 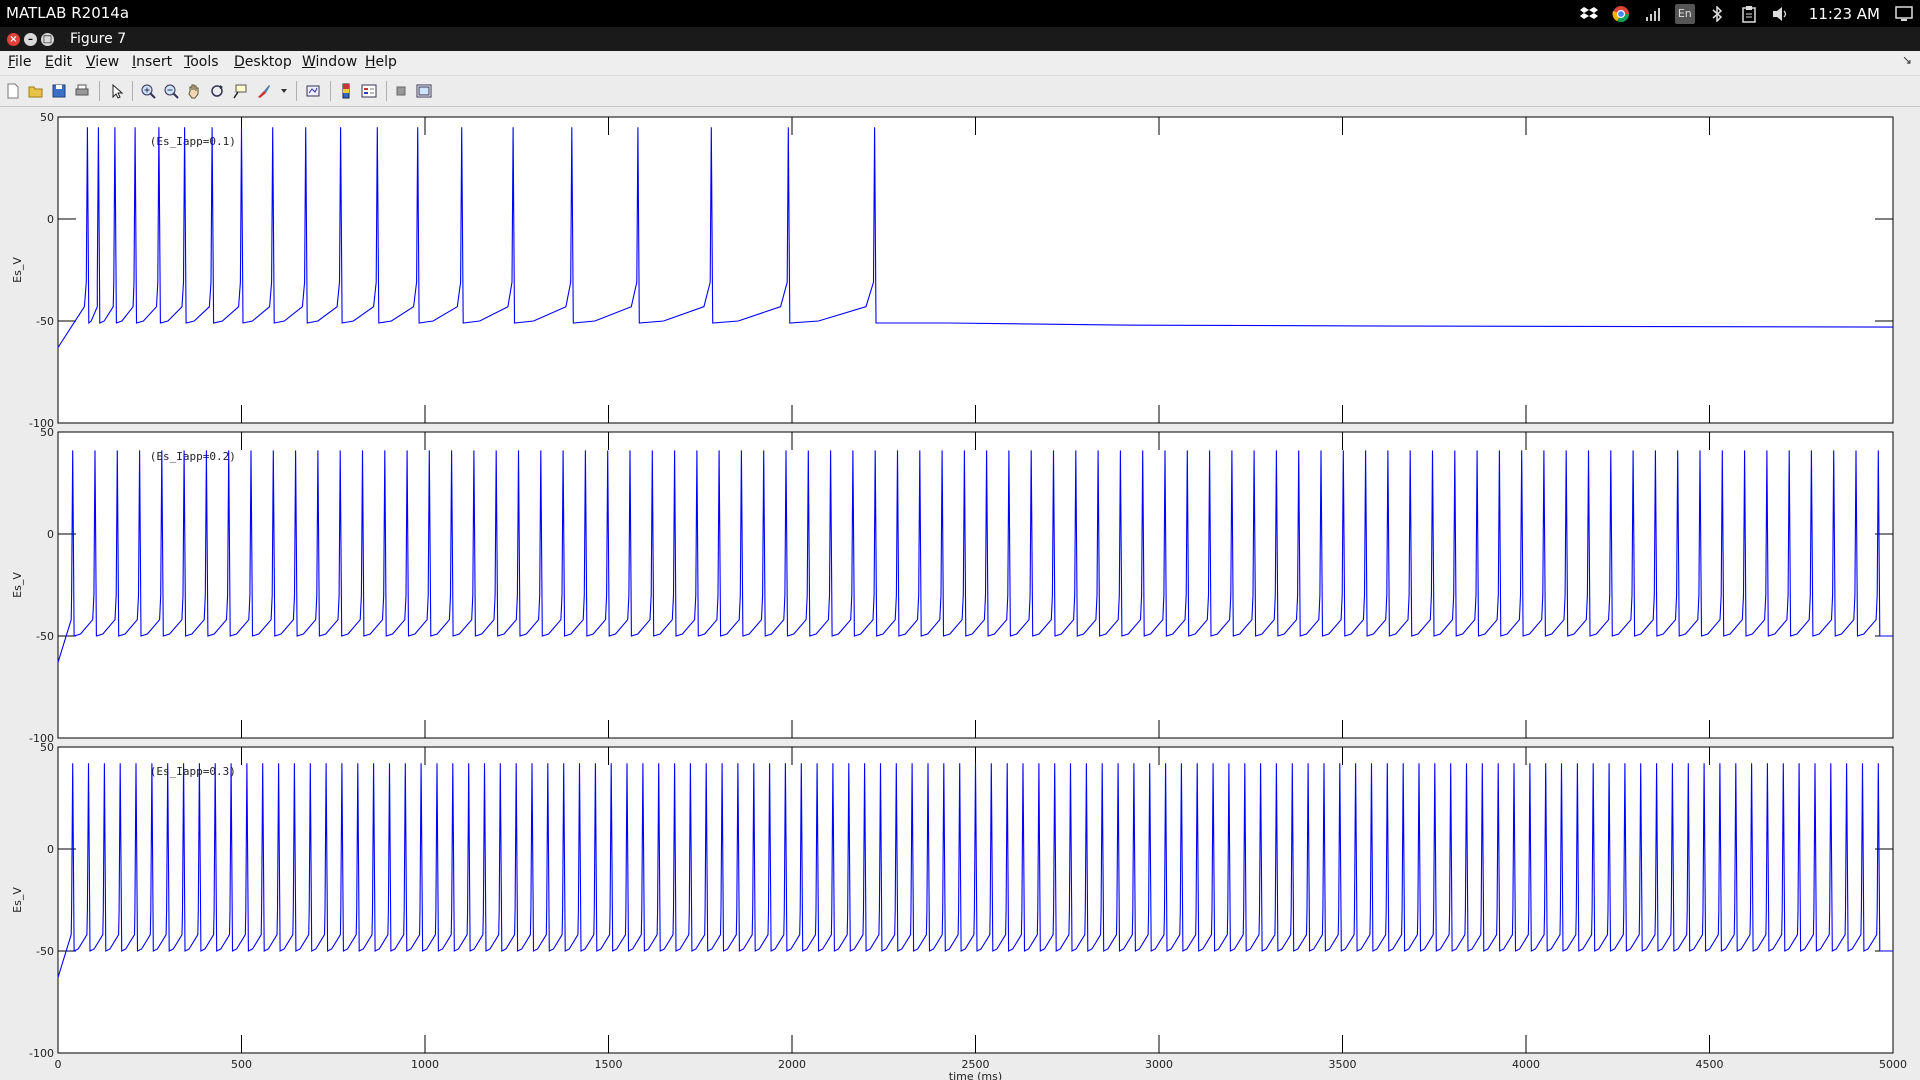 I want to click on save-icon, so click(x=59, y=91).